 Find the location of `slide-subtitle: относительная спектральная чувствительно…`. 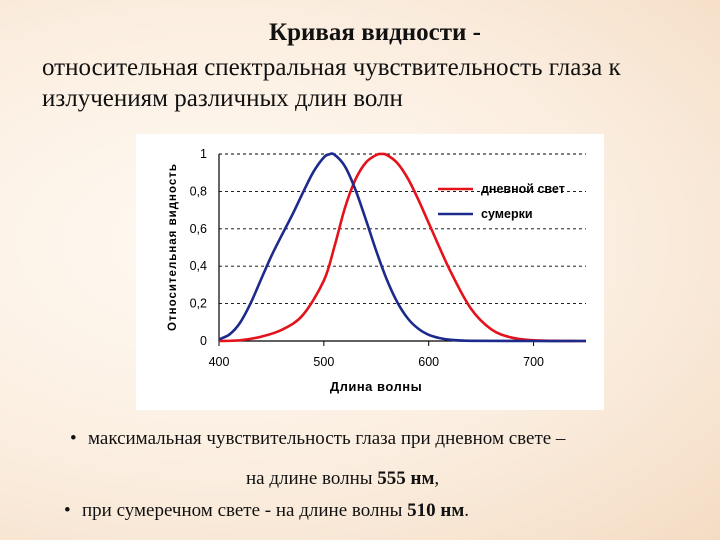

slide-subtitle: относительная спектральная чувствительно… is located at coordinates (331, 83).